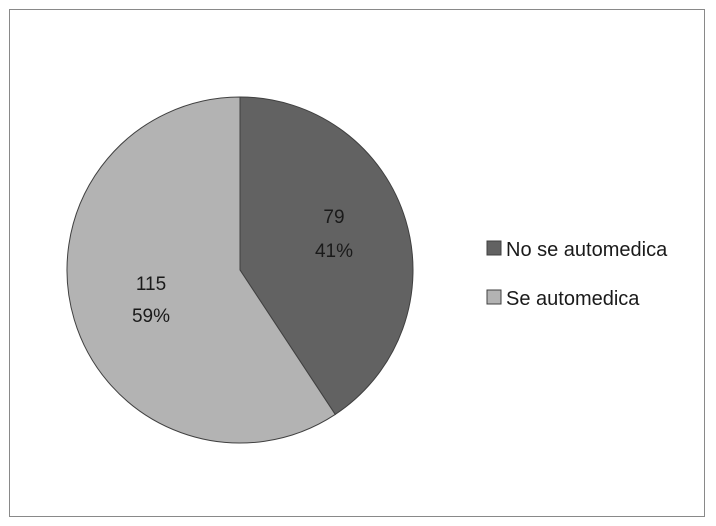  What do you see at coordinates (151, 316) in the screenshot?
I see `slice-percent-label-1: 59%` at bounding box center [151, 316].